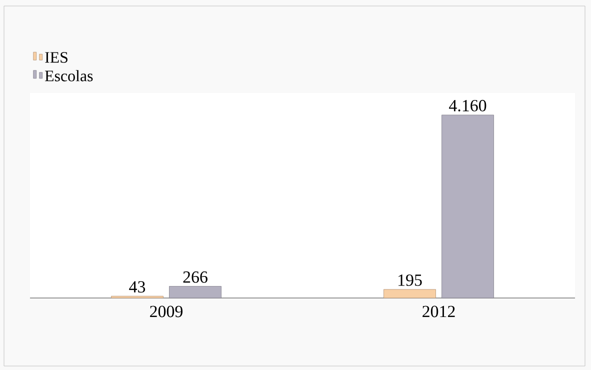  Describe the element at coordinates (69, 76) in the screenshot. I see `legend-label: Escolas` at that location.